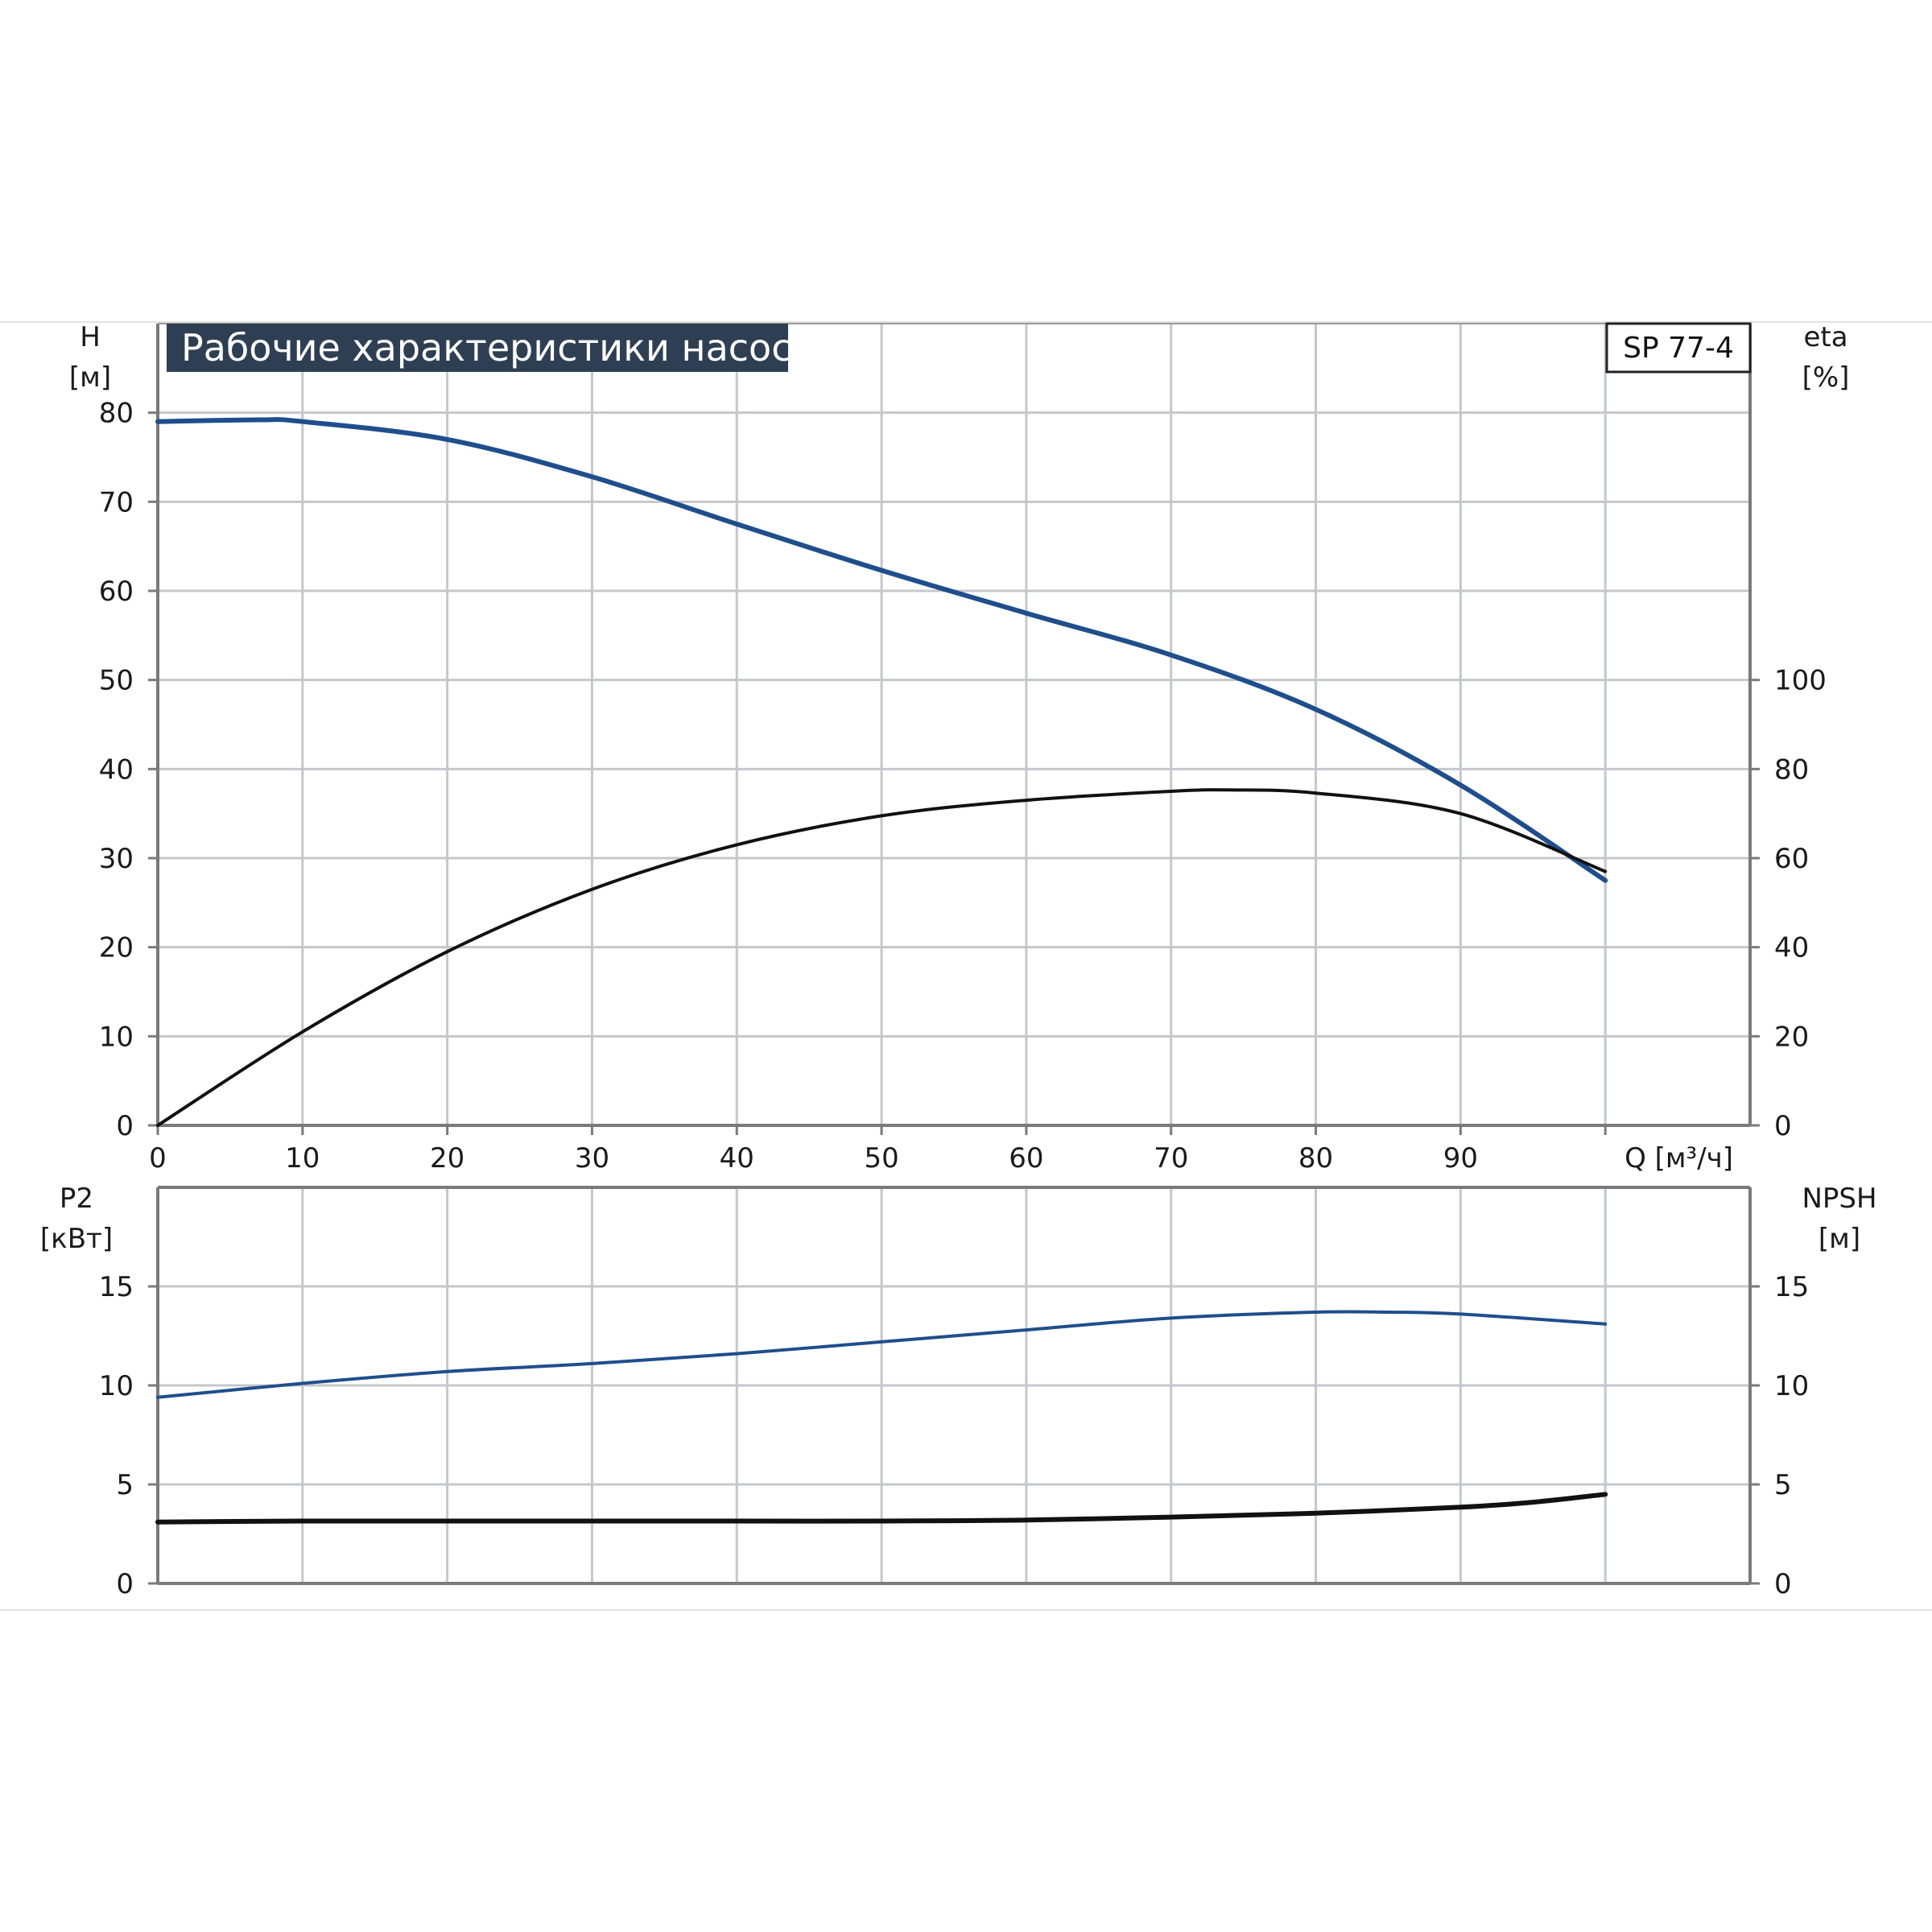  Describe the element at coordinates (1826, 377) in the screenshot. I see `right-axis-title: [%]` at that location.